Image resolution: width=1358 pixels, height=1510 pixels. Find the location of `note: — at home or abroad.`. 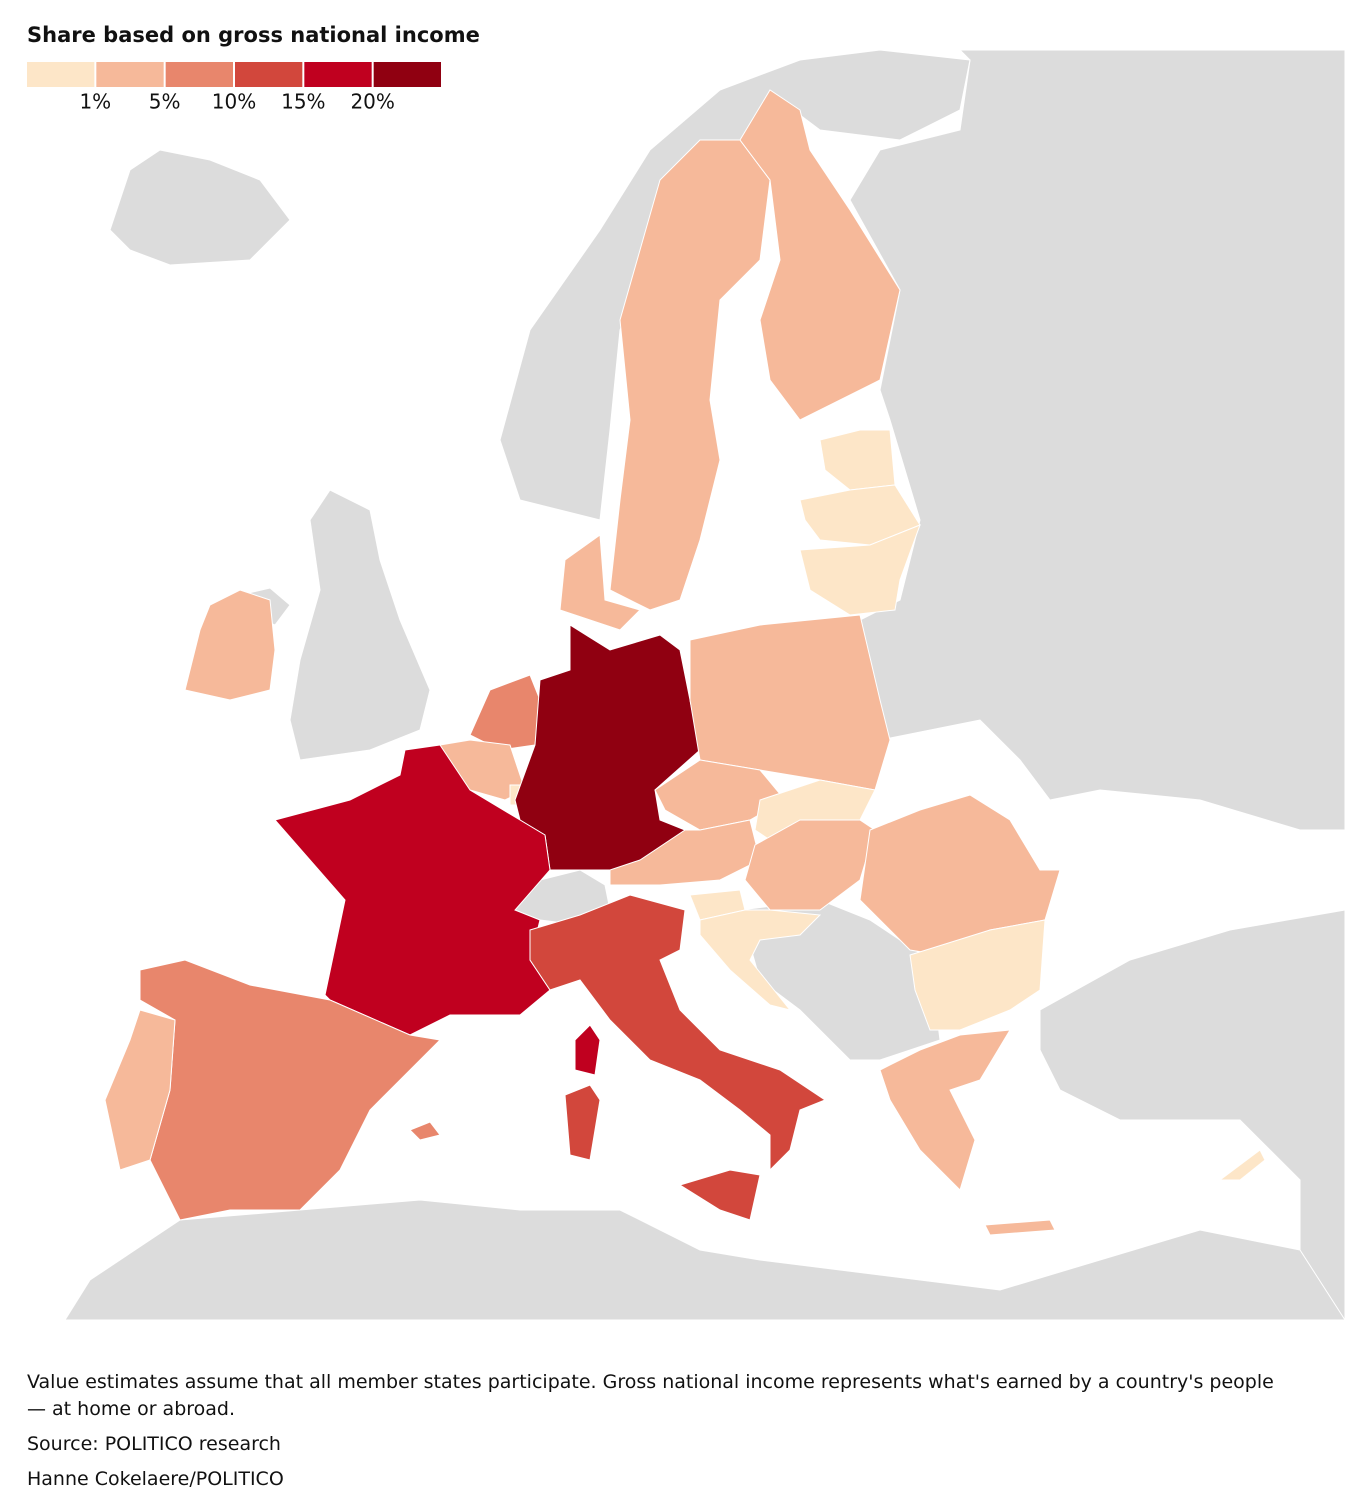

note: — at home or abroad. is located at coordinates (131, 1409).